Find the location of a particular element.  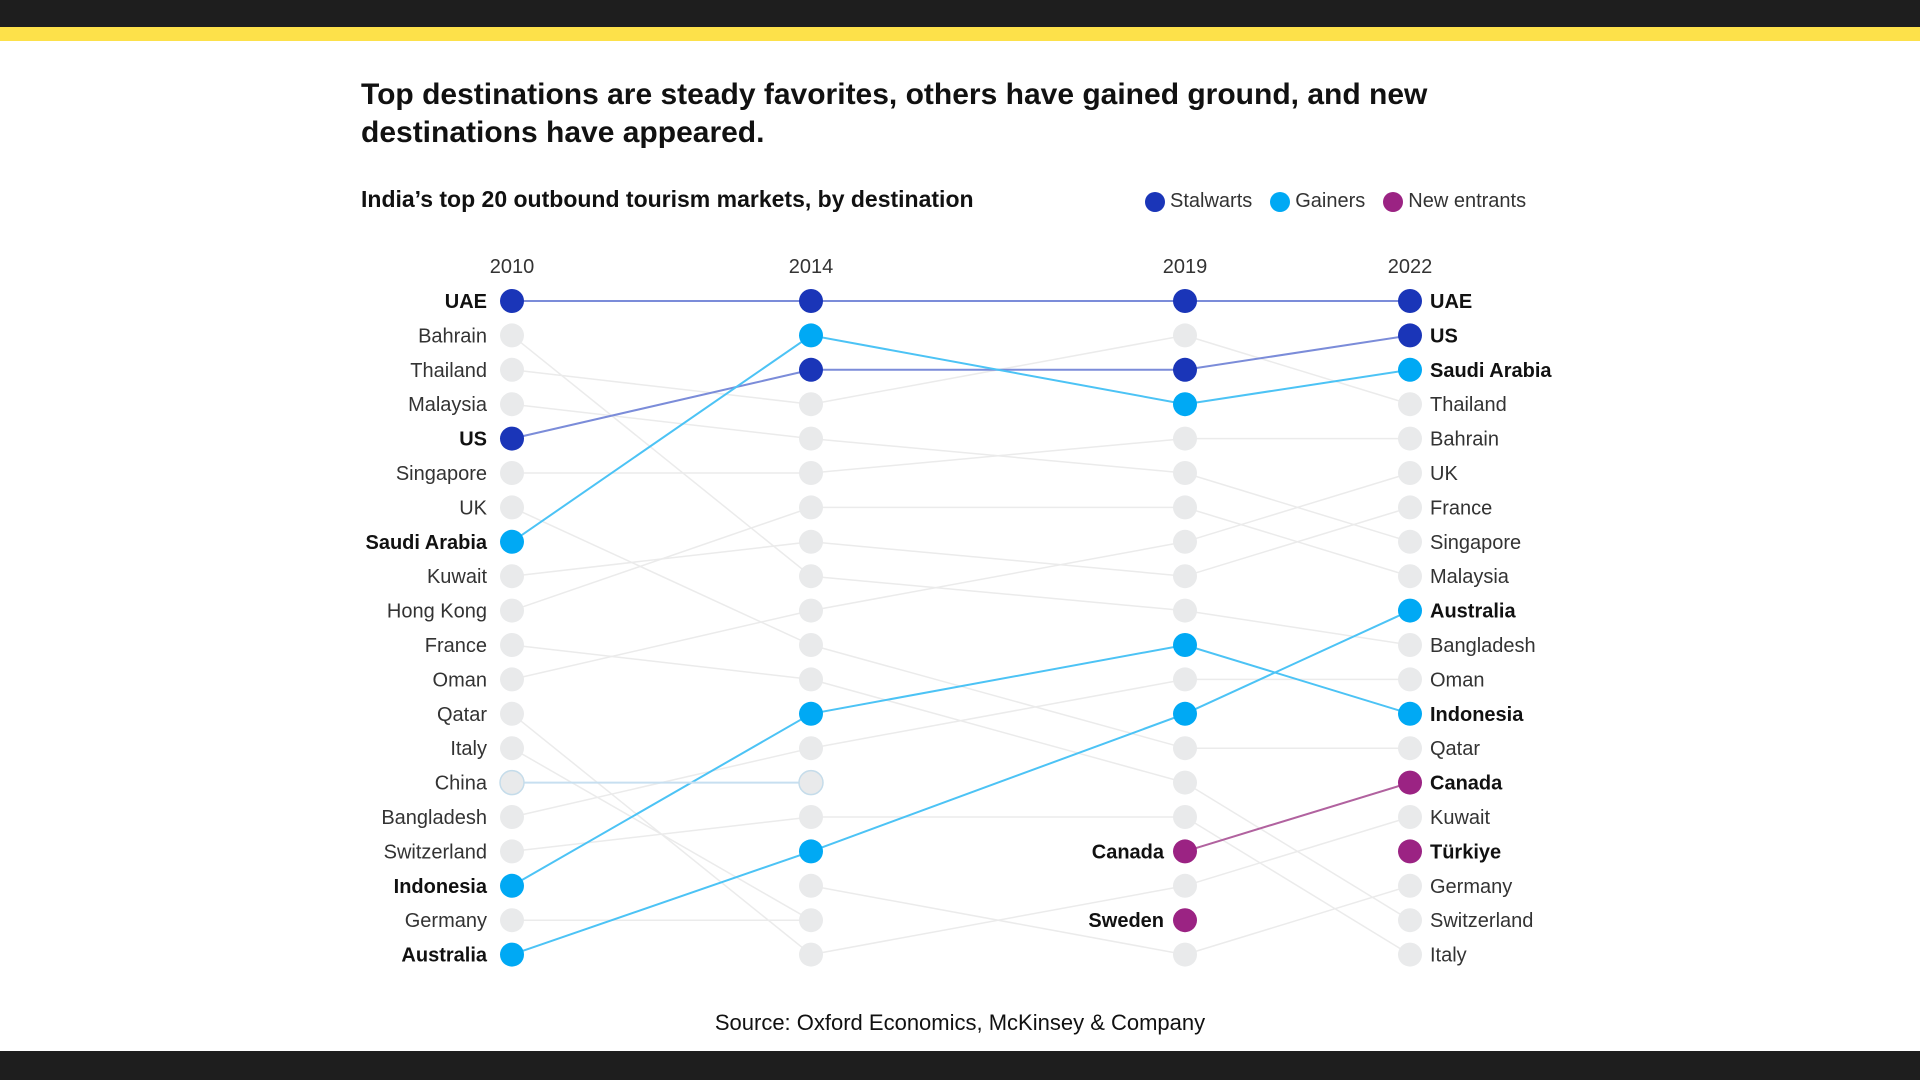

legend-label-stalwarts: Stalwarts is located at coordinates (1211, 201).